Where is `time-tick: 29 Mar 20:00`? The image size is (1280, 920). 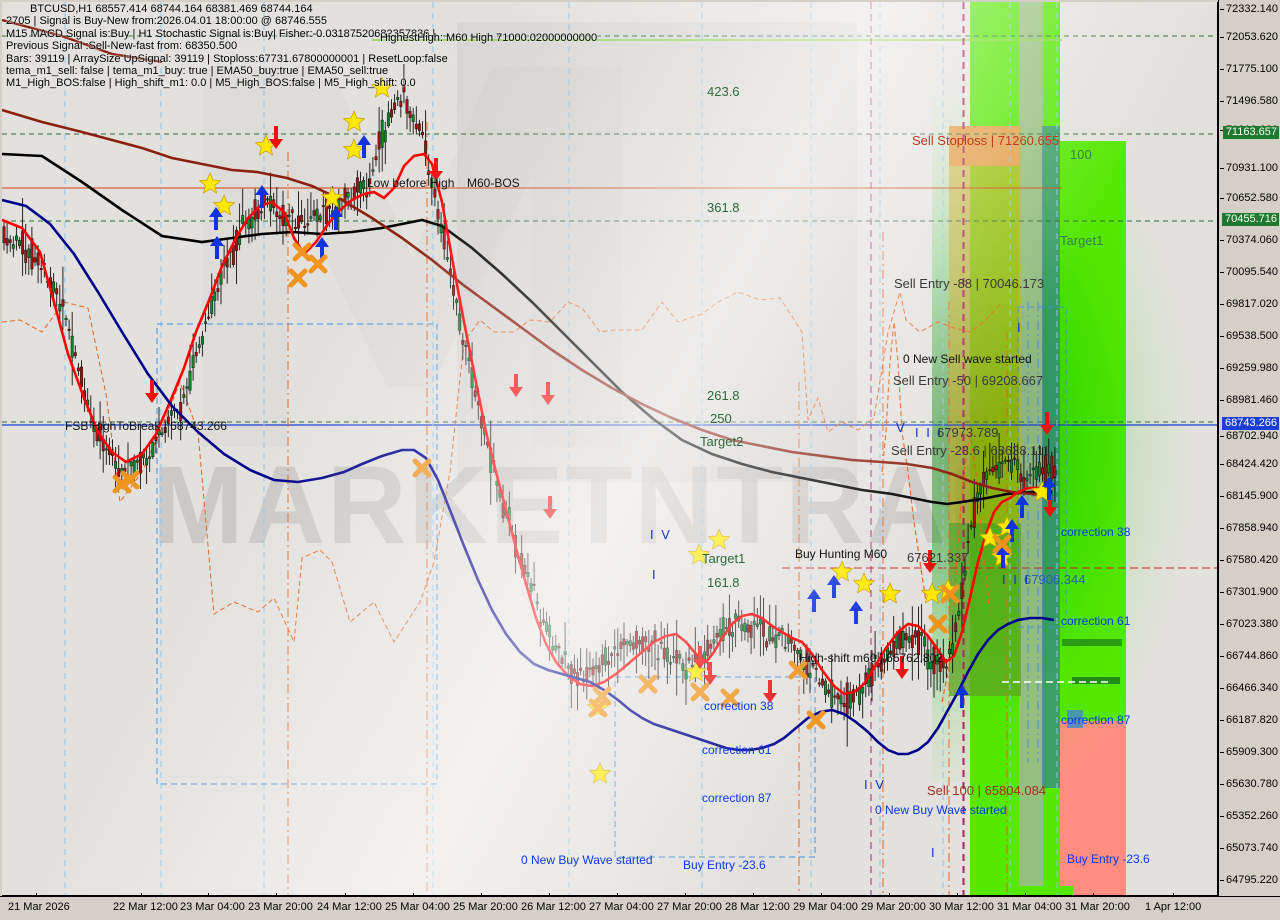
time-tick: 29 Mar 20:00 is located at coordinates (893, 907).